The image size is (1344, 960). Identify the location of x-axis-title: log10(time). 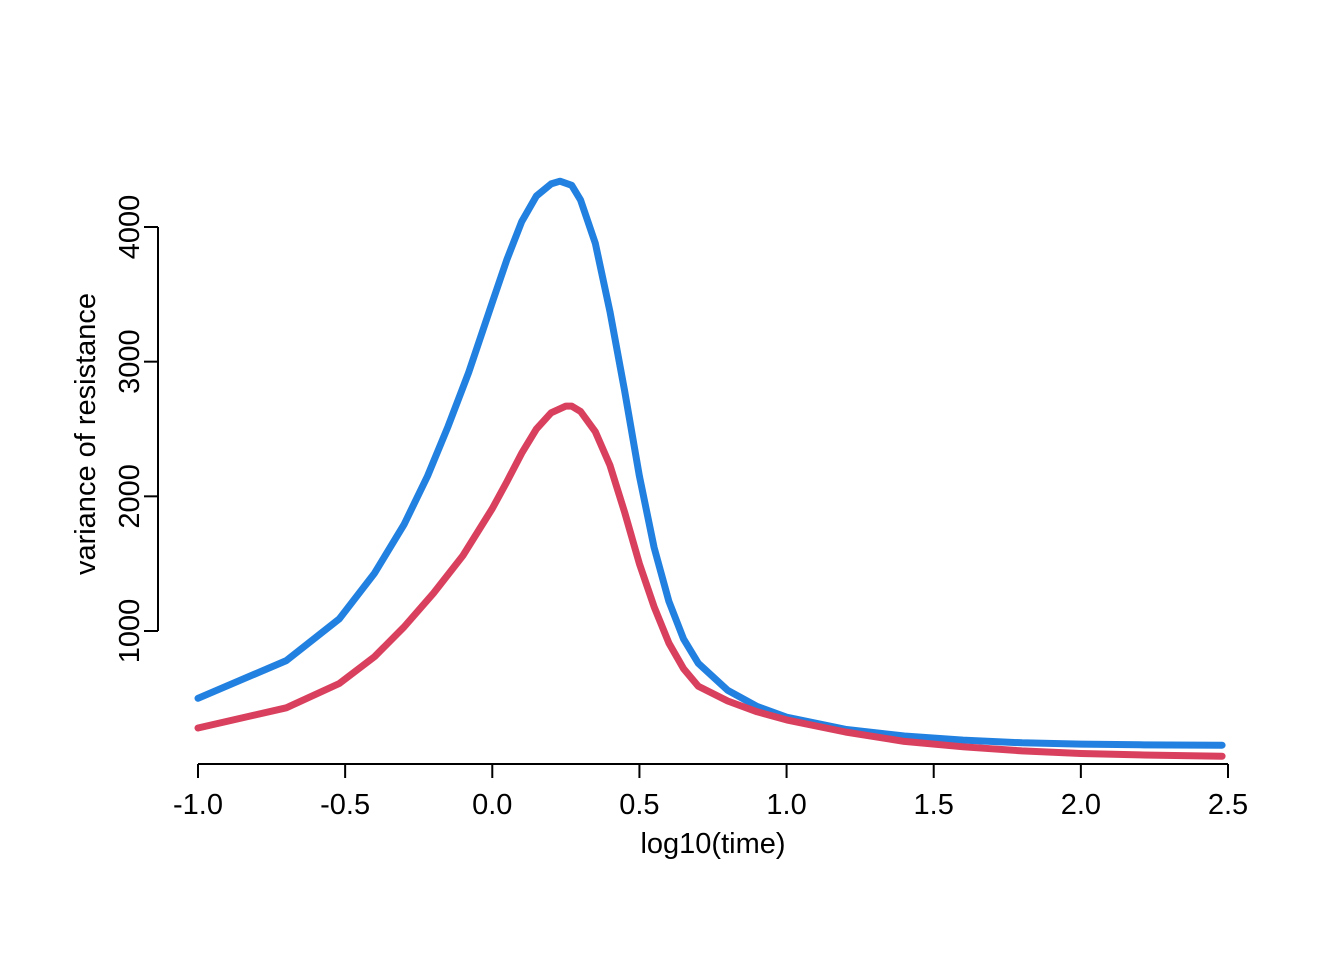
(712, 844).